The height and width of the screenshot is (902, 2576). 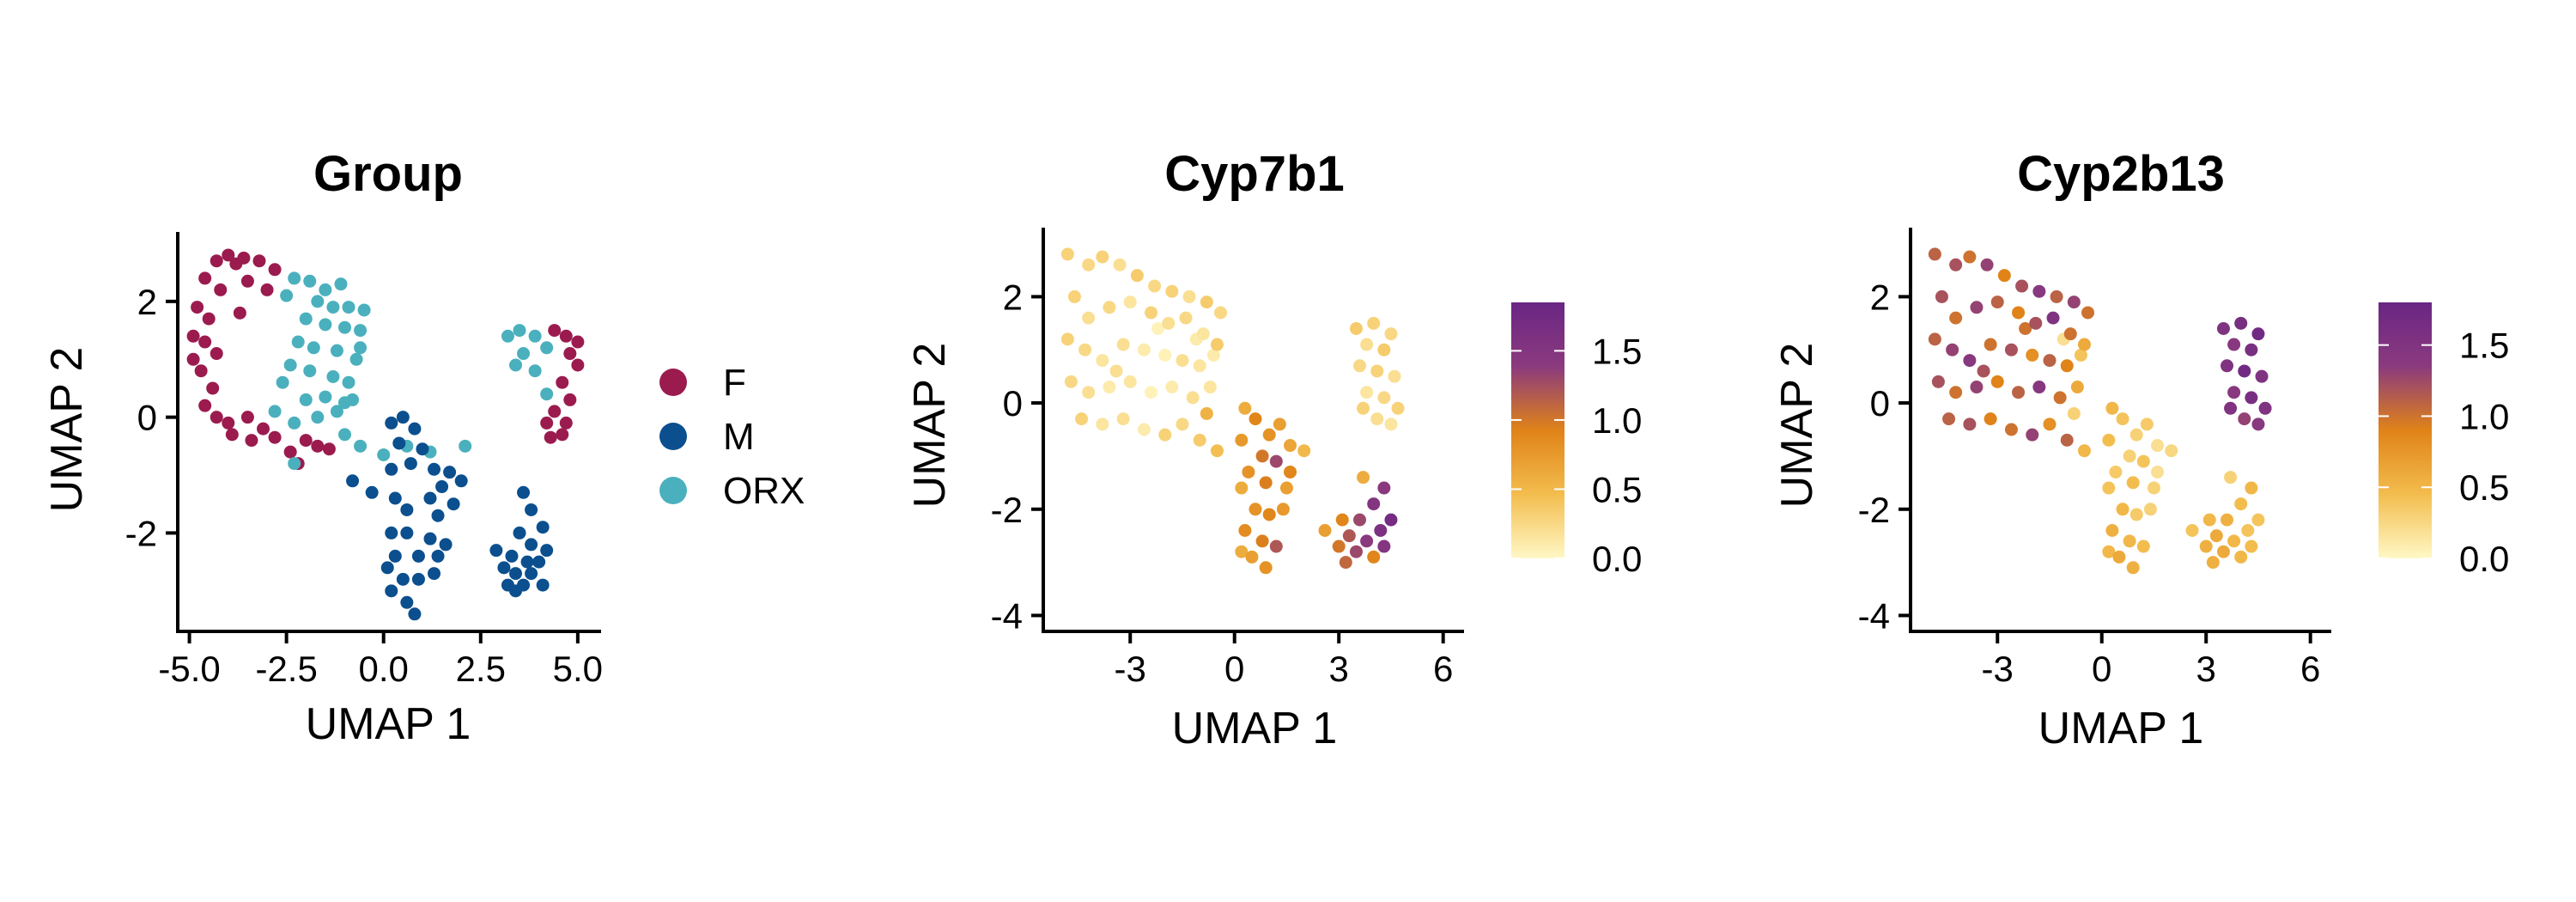 What do you see at coordinates (1234, 669) in the screenshot?
I see `x-tick-label: 0` at bounding box center [1234, 669].